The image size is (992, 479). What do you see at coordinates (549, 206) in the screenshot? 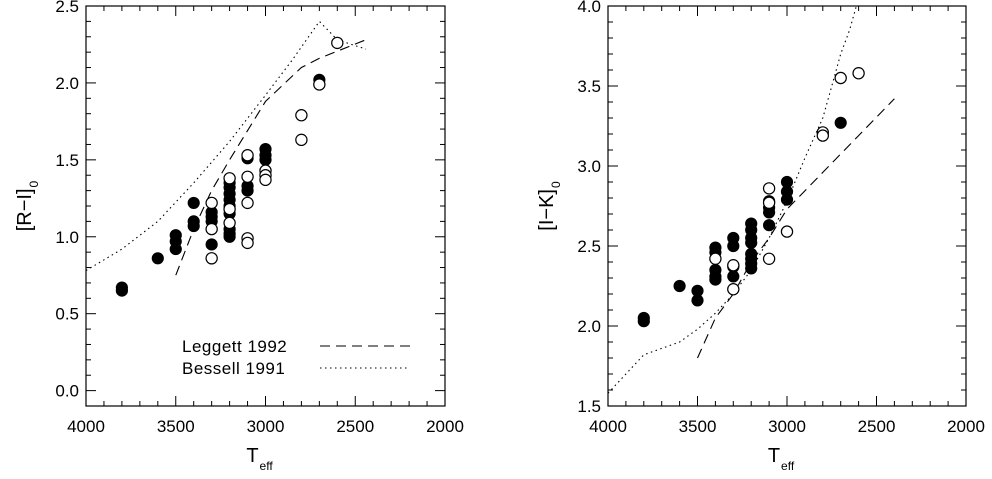
I see `y-axis-title: [I−K]0` at bounding box center [549, 206].